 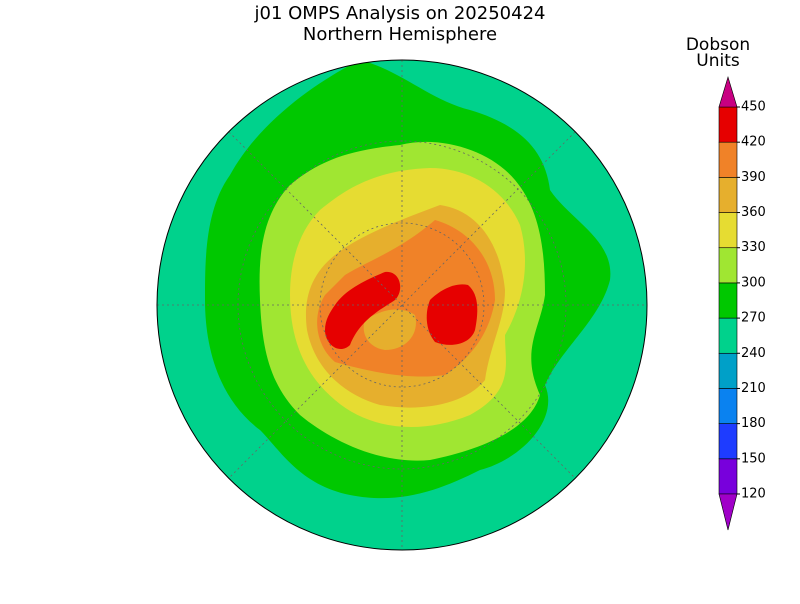 I want to click on colorbar-label: 300, so click(x=753, y=282).